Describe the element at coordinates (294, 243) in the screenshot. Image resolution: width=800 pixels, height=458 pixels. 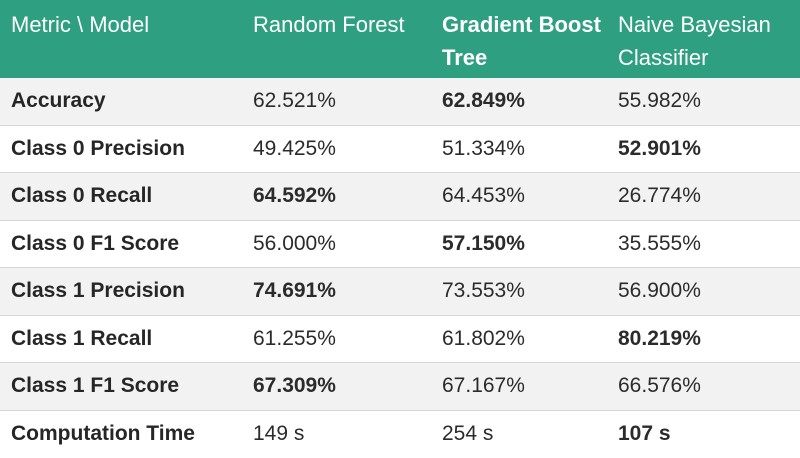
I see `random-forest-value: 56.000%` at that location.